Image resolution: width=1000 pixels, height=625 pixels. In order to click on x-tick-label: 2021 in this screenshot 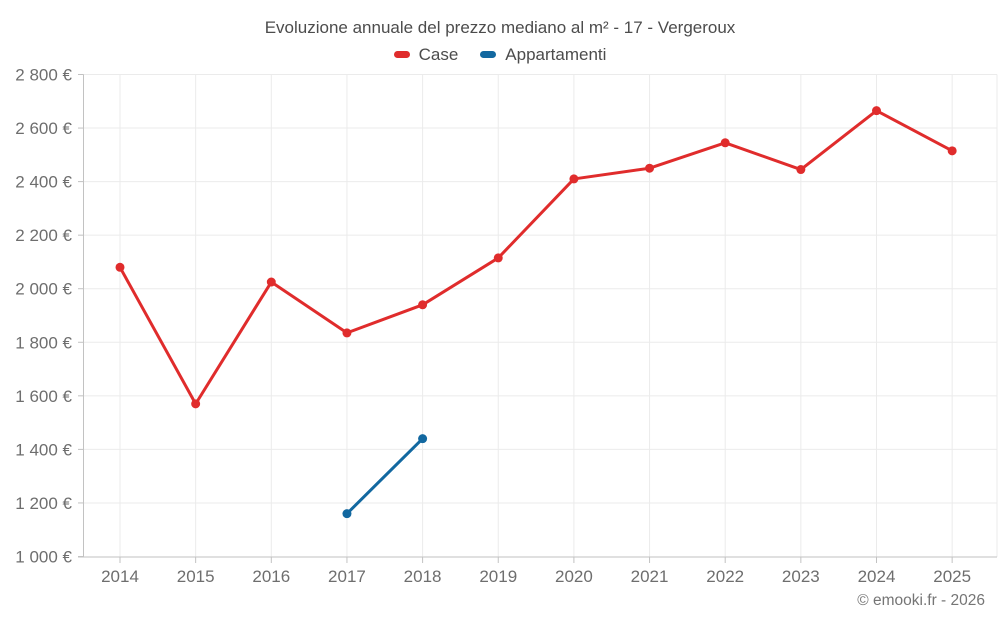, I will do `click(650, 576)`.